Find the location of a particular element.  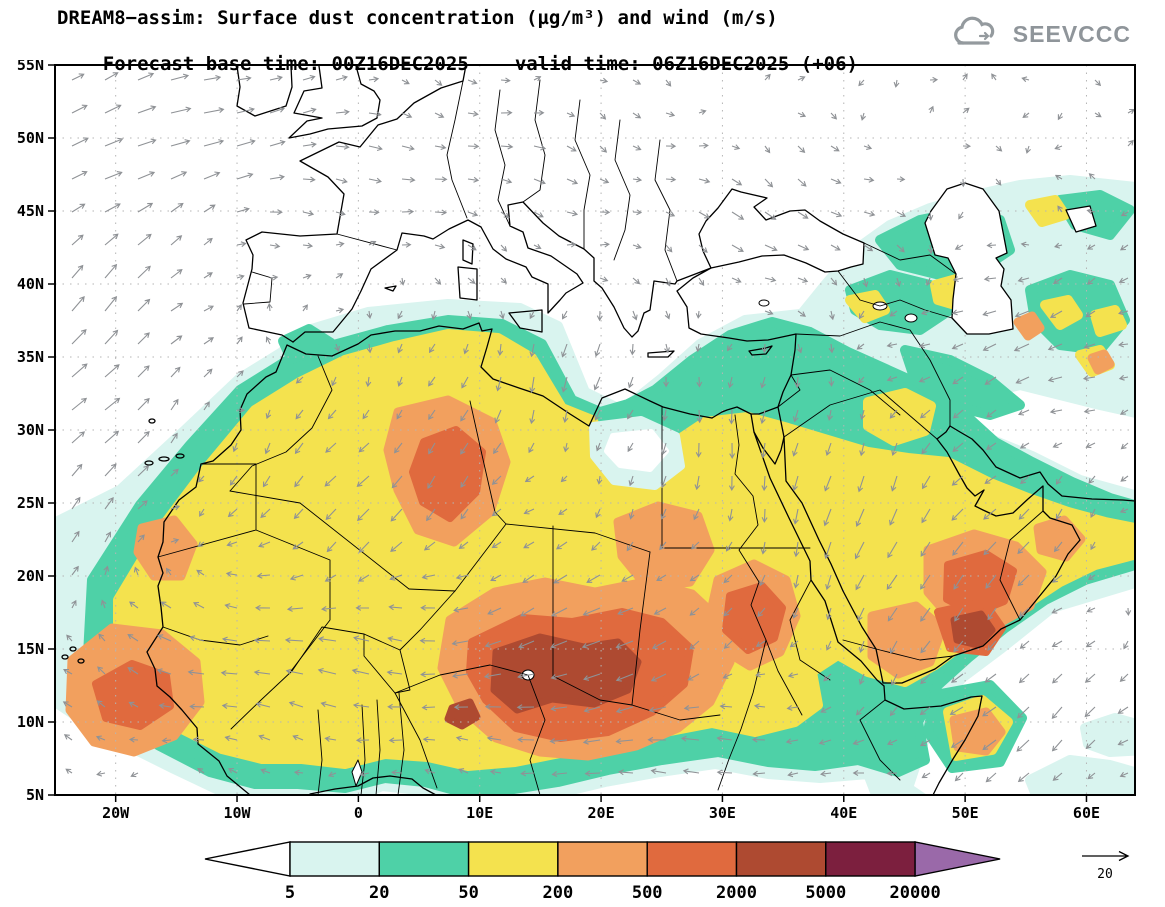

wind-reference-arrow is located at coordinates (1106, 856).